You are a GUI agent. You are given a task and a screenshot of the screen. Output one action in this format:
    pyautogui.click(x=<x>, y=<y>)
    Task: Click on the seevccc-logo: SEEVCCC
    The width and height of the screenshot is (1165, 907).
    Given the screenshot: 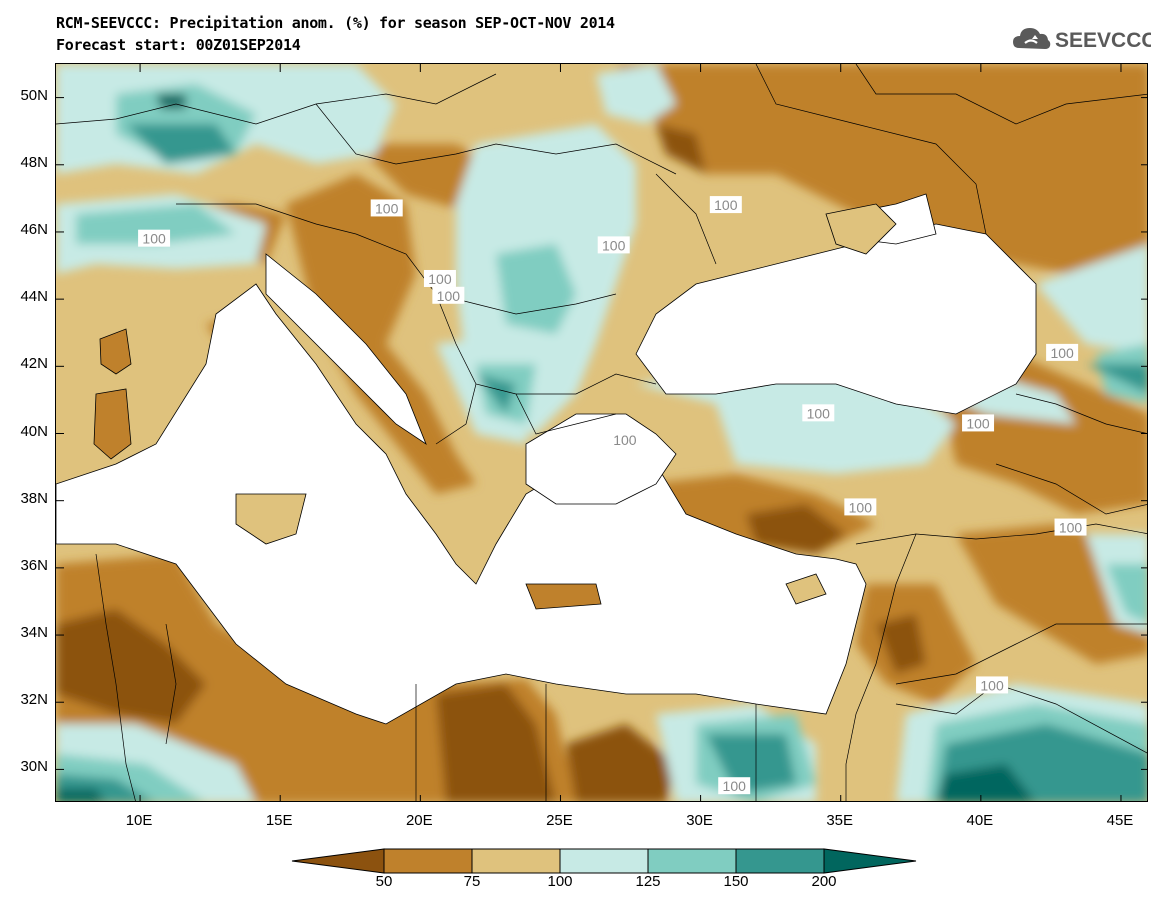 What is the action you would take?
    pyautogui.click(x=1084, y=39)
    